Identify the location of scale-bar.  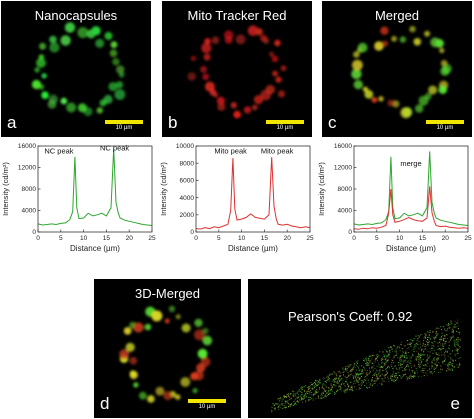
(445, 122).